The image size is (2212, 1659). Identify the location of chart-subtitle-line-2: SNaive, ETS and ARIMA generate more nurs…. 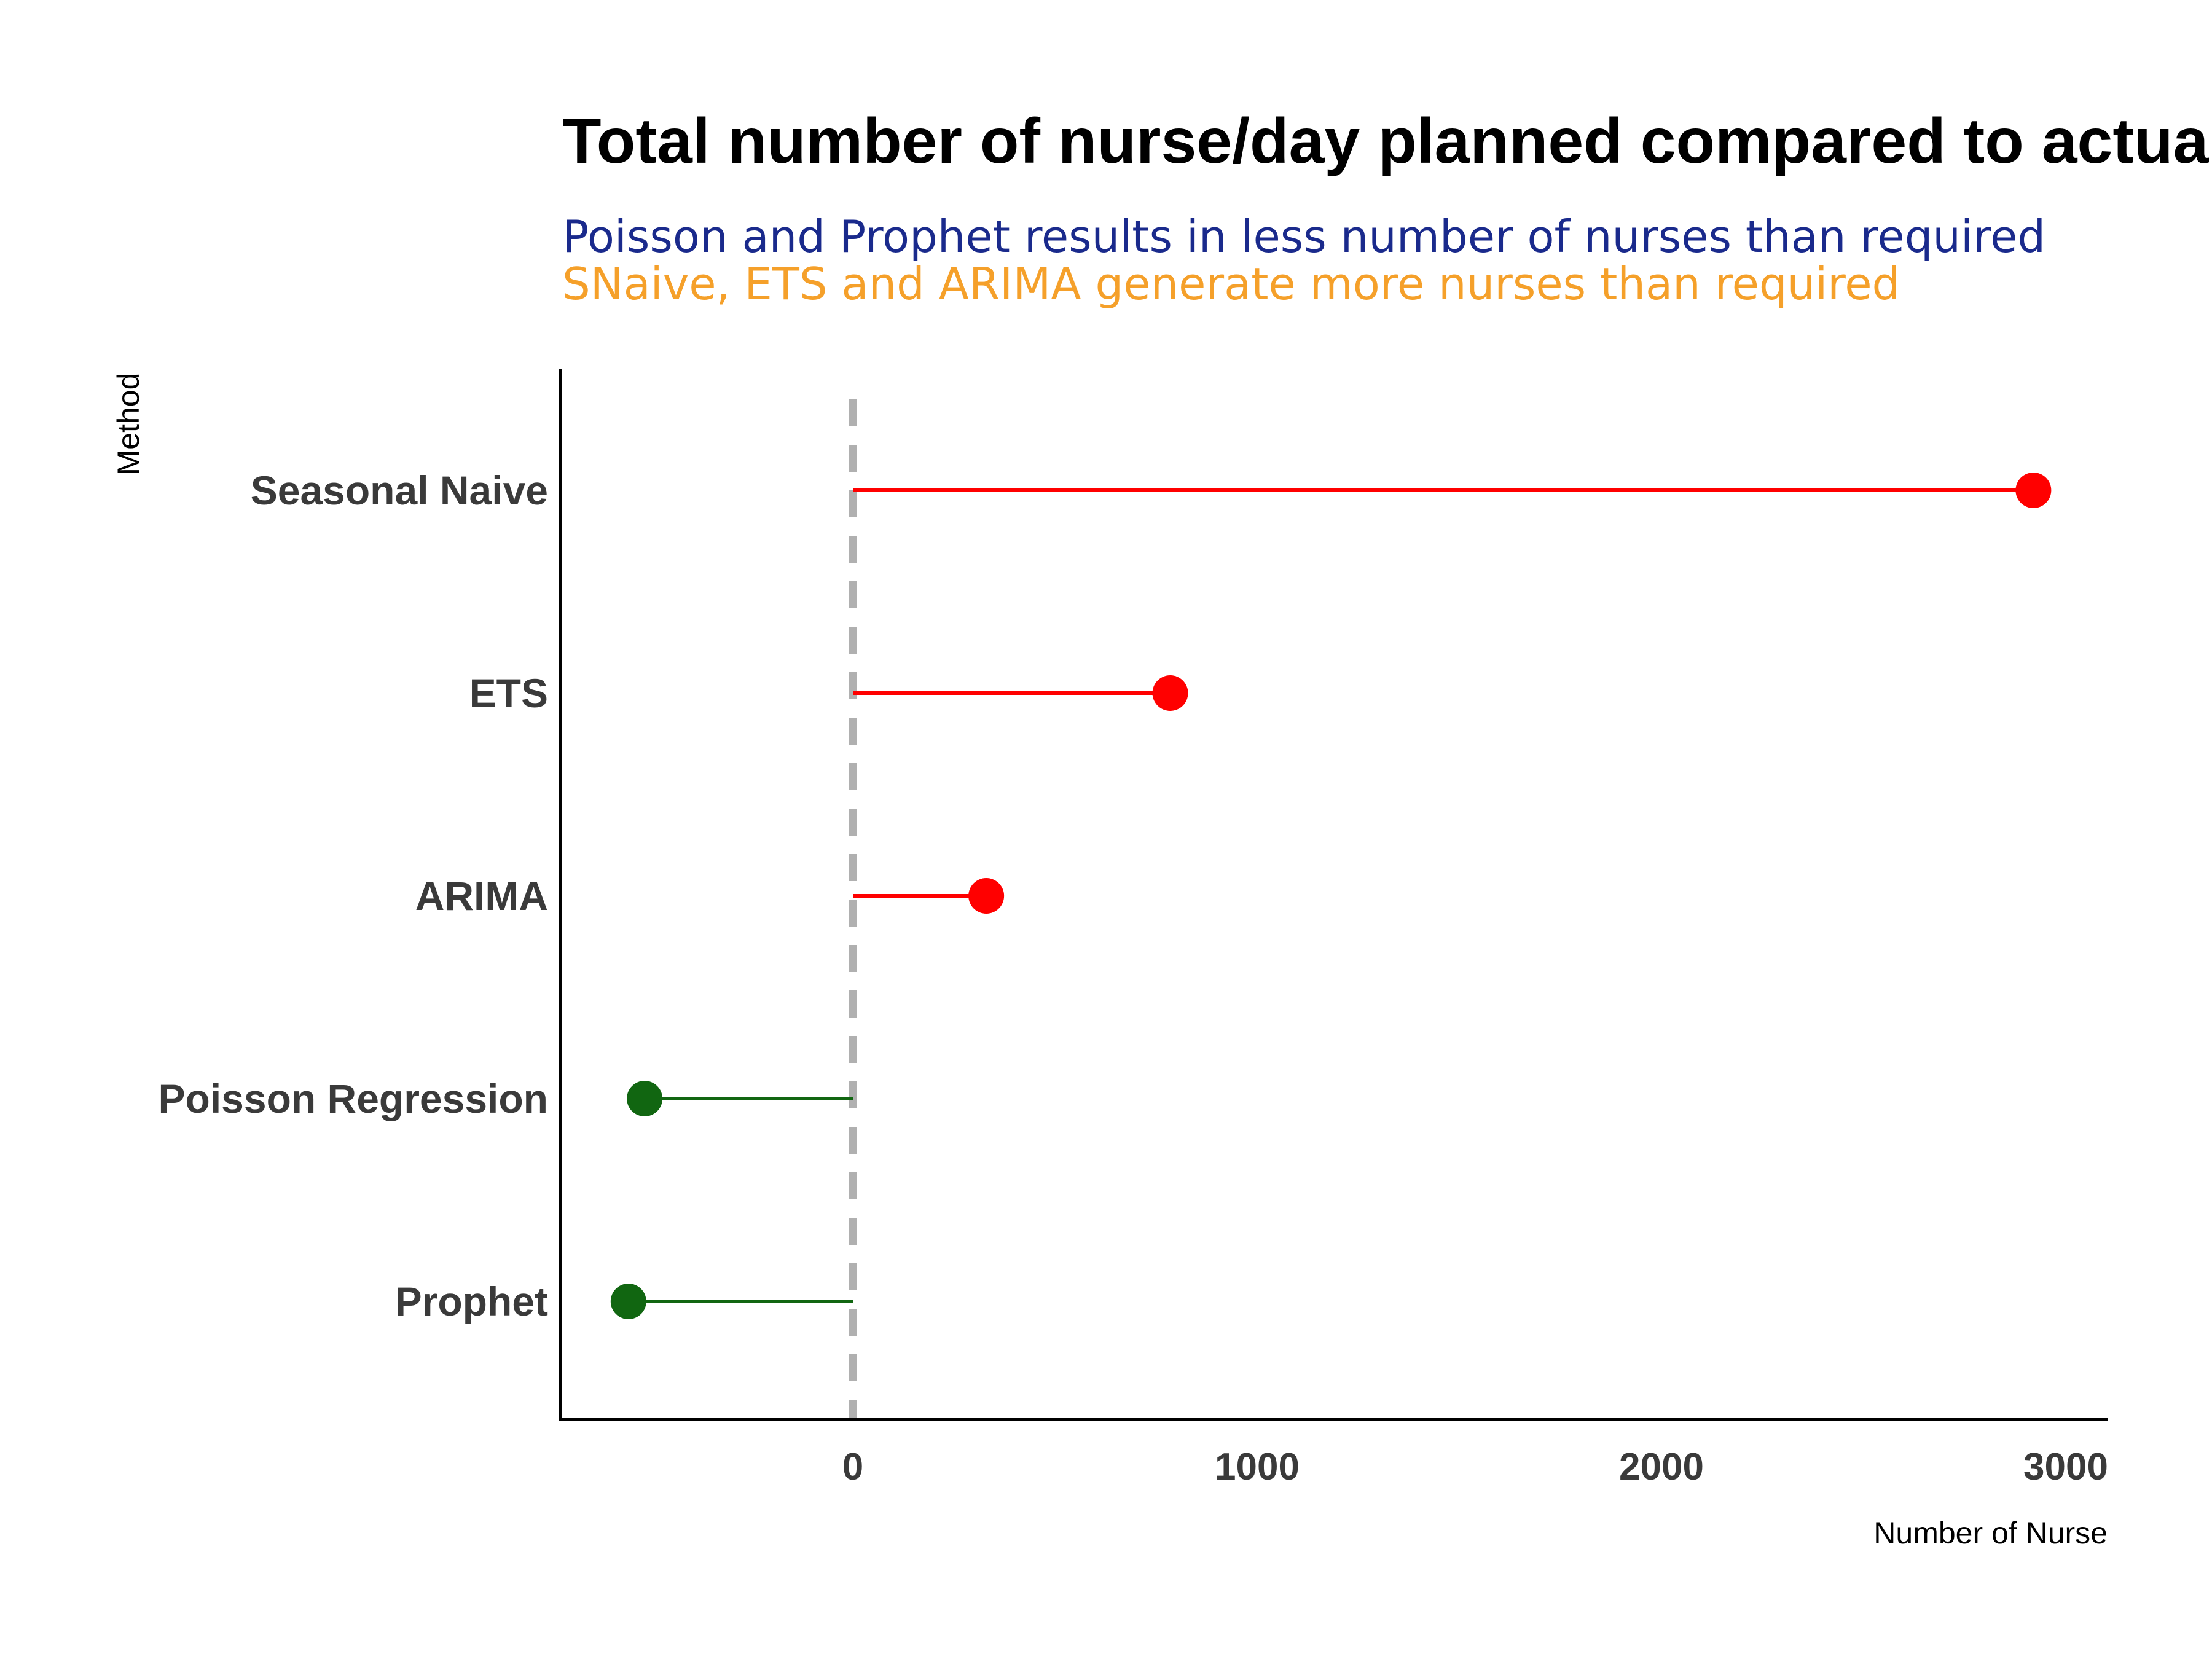
(1231, 284).